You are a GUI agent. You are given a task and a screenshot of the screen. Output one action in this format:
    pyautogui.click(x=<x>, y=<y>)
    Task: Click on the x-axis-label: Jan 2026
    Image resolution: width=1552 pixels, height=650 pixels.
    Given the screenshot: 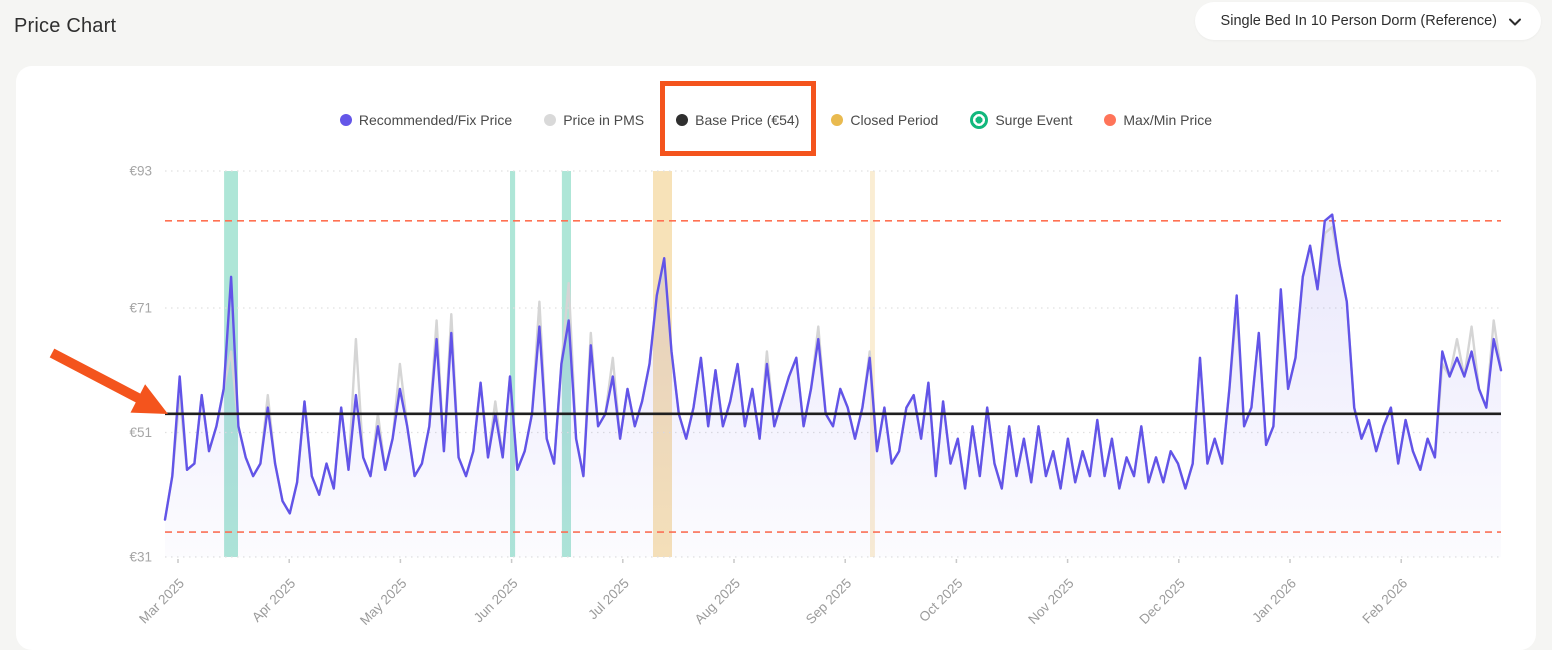 What is the action you would take?
    pyautogui.click(x=1274, y=601)
    